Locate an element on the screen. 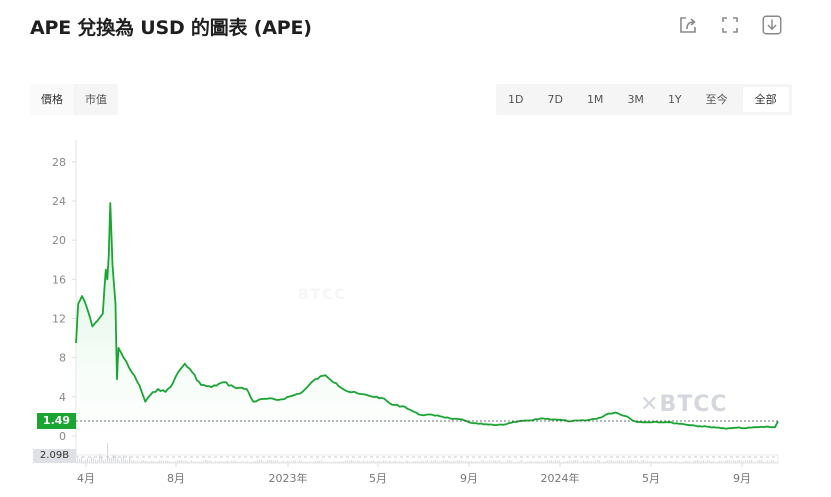 This screenshot has width=831, height=497. svg-text: 24 is located at coordinates (59, 201).